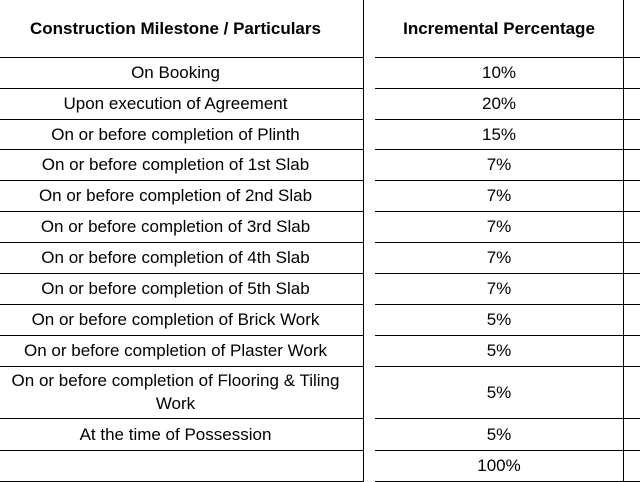 The width and height of the screenshot is (640, 482). I want to click on milestone-cell: On or before completion of Brick Work, so click(182, 320).